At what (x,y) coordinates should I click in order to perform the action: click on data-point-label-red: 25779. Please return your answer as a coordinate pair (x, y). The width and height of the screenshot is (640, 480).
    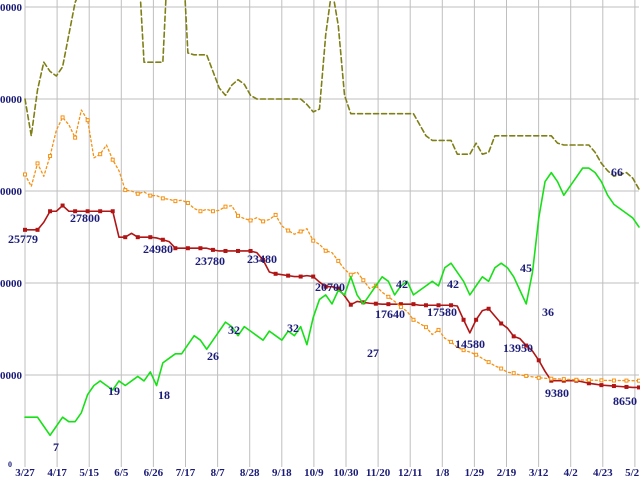
    Looking at the image, I should click on (23, 239).